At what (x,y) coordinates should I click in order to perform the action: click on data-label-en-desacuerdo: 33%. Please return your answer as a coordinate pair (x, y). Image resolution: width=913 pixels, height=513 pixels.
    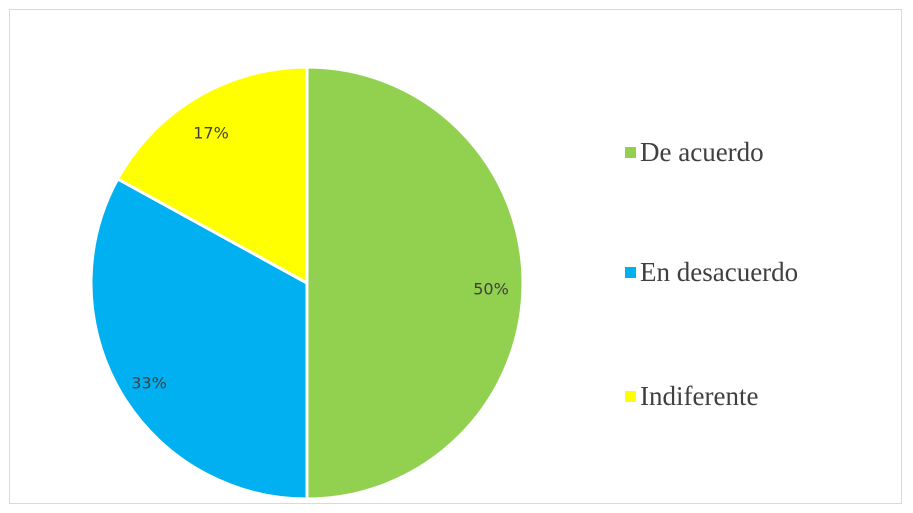
    Looking at the image, I should click on (149, 383).